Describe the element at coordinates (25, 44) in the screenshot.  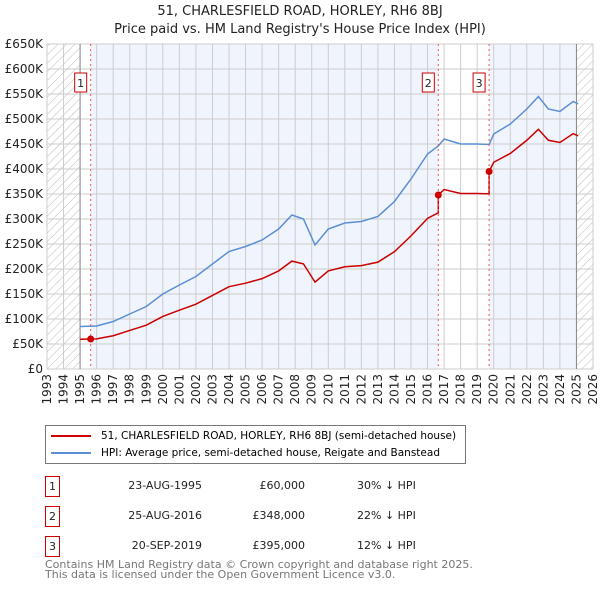
I see `y-tick-label: £650K` at that location.